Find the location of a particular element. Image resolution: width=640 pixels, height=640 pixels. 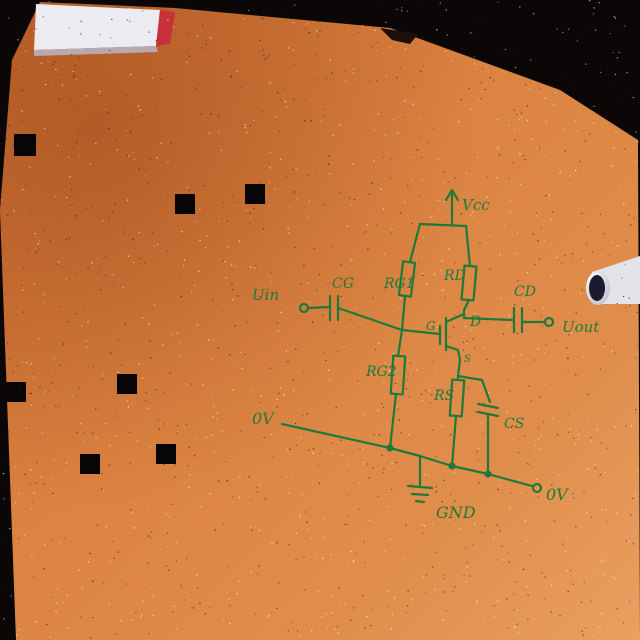

card is located at coordinates (104, 30).